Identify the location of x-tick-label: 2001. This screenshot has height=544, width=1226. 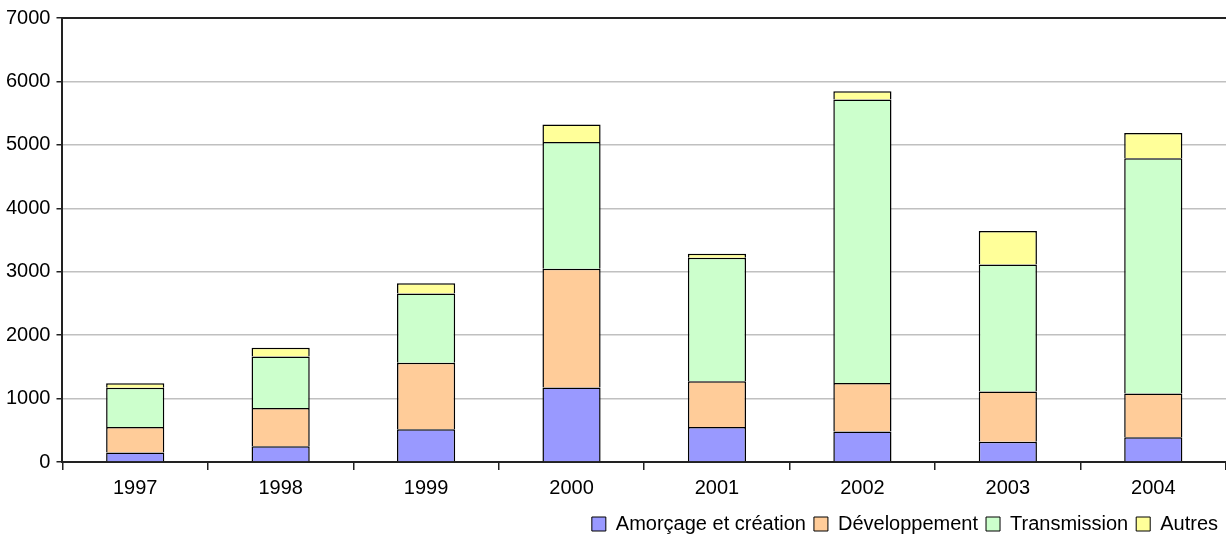
(717, 486).